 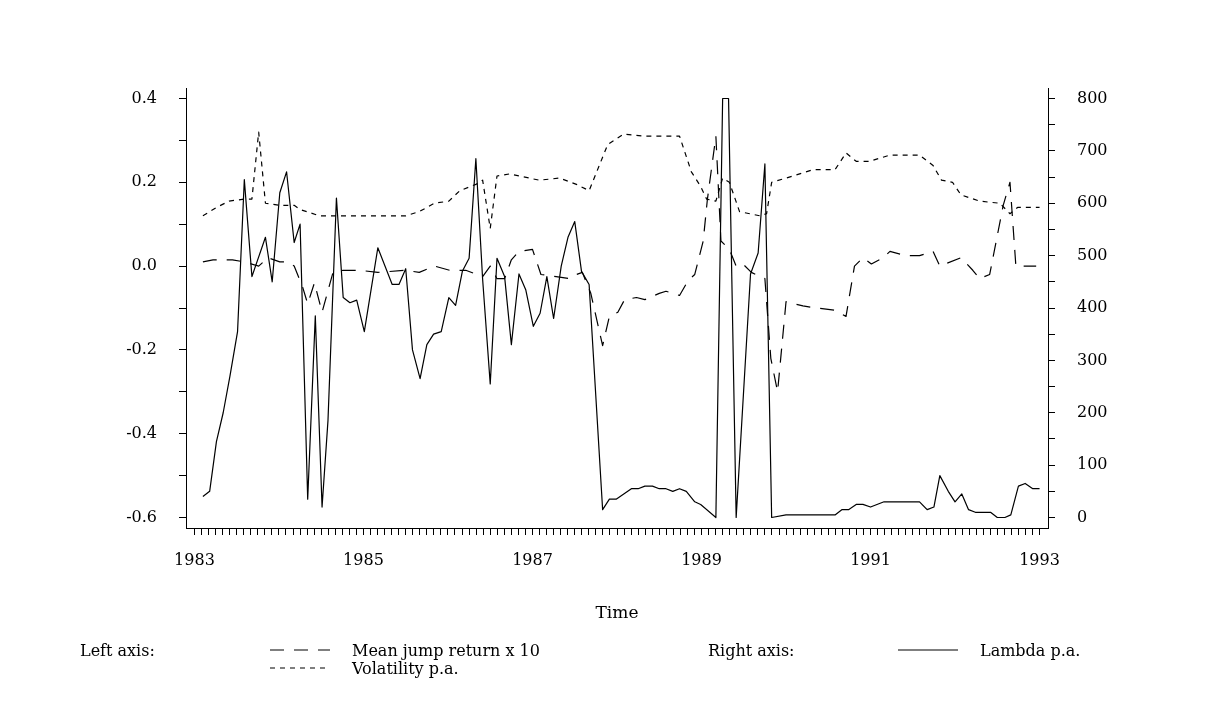 I want to click on y2-tick-label: 500, so click(x=1092, y=254).